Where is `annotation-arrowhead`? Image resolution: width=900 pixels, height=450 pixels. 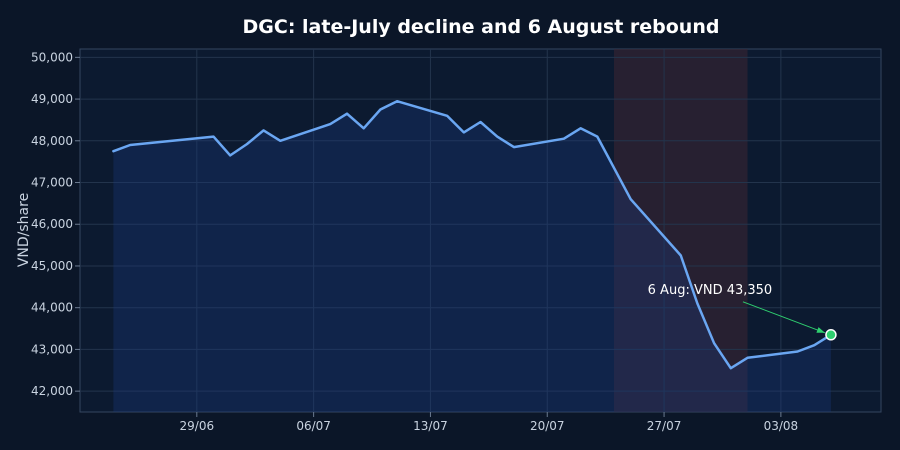 annotation-arrowhead is located at coordinates (820, 330).